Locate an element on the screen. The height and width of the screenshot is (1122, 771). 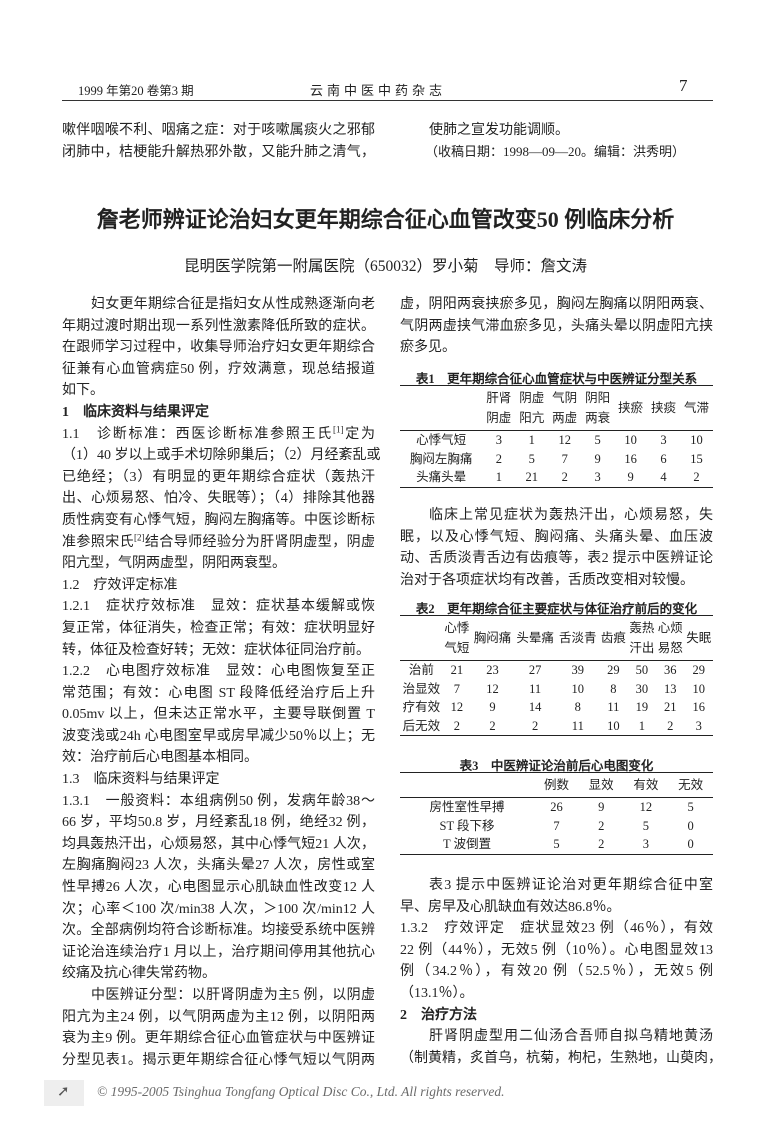
text-line: 瘀多见。 is located at coordinates (428, 348).